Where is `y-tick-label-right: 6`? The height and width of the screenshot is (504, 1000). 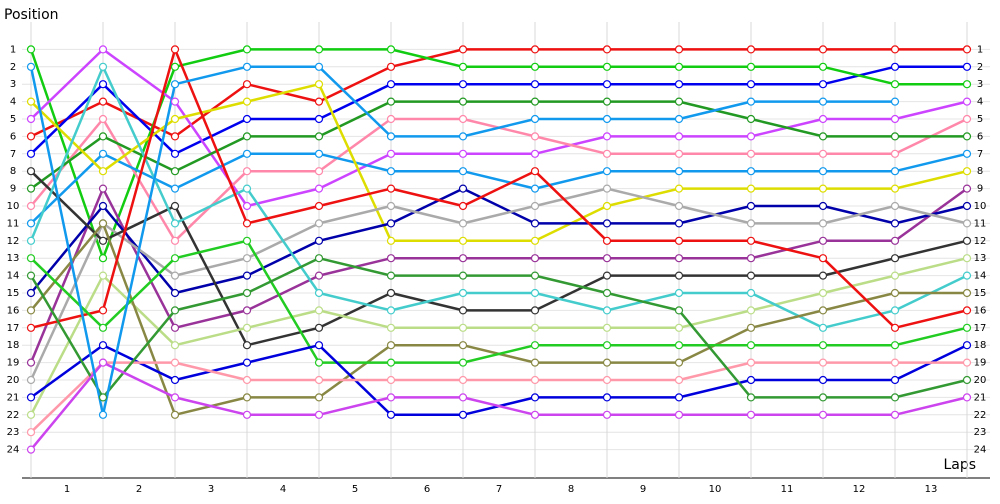
y-tick-label-right: 6 is located at coordinates (980, 136).